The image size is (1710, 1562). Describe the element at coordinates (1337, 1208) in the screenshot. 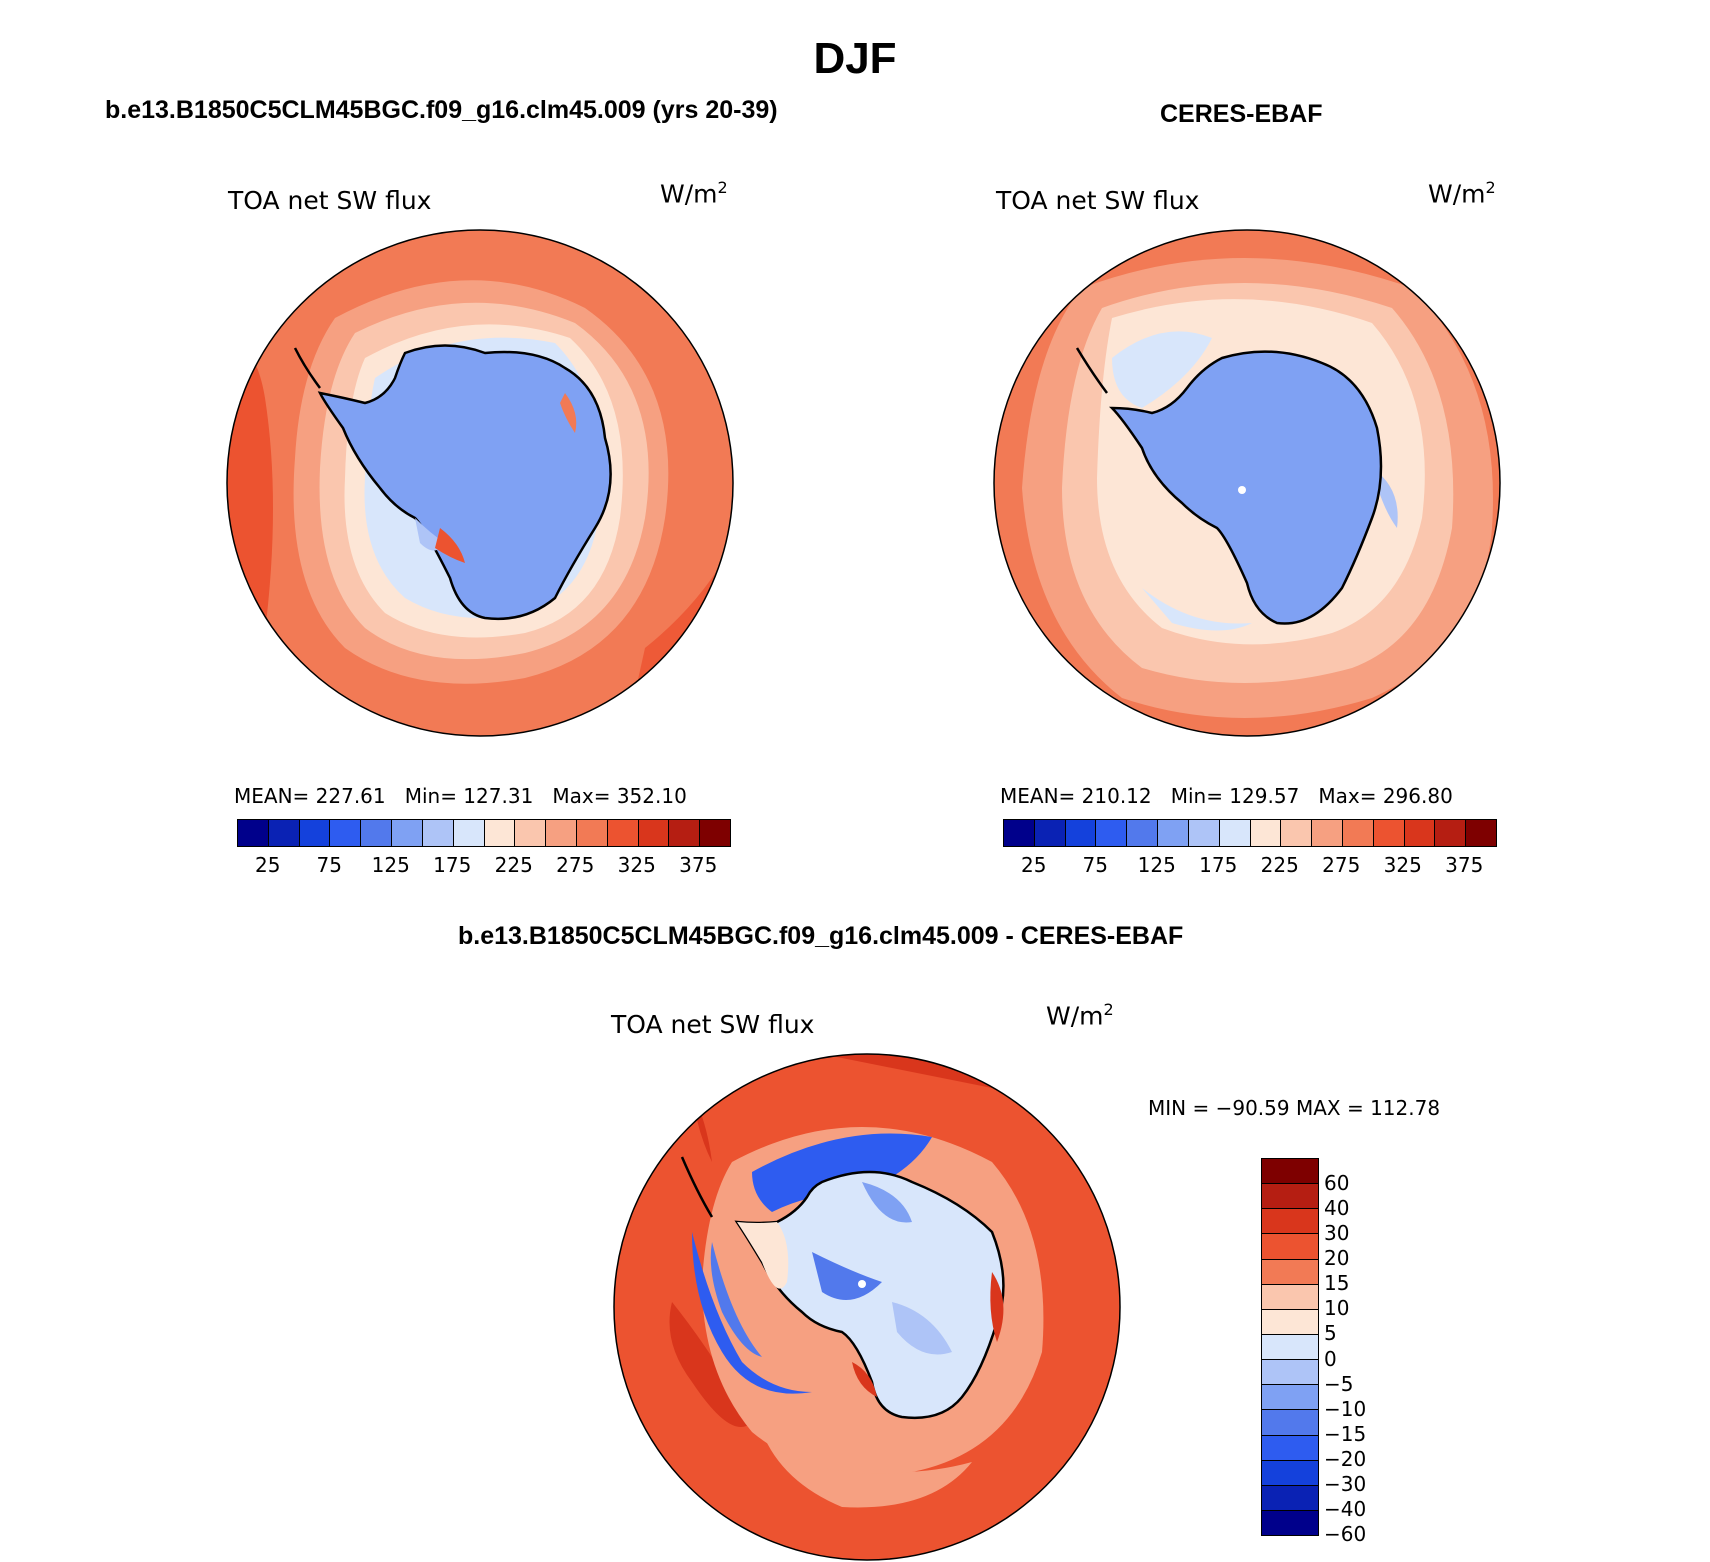

I see `colorbar-tick-label: 40` at that location.